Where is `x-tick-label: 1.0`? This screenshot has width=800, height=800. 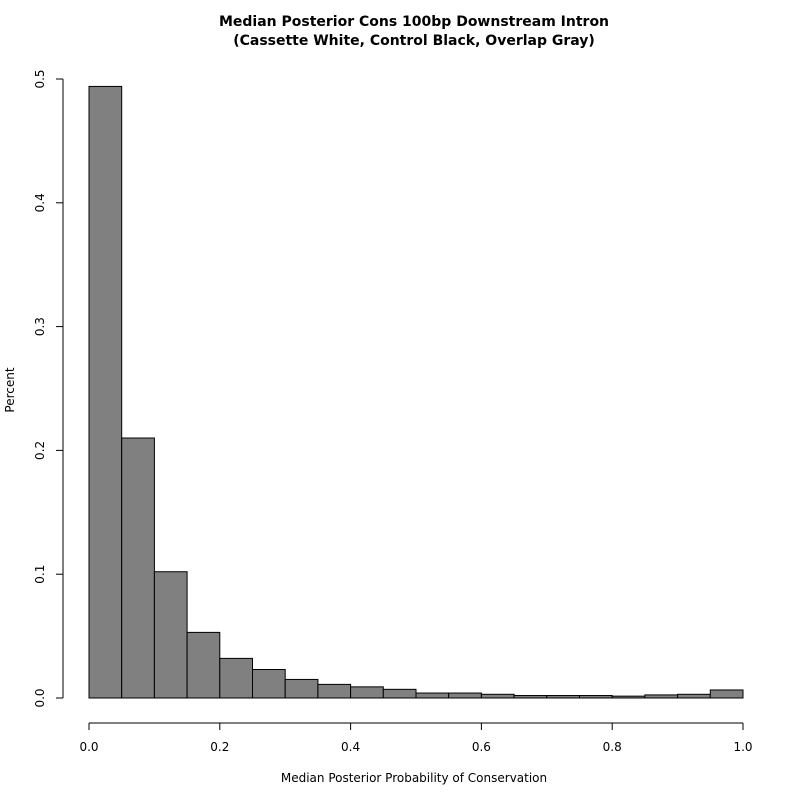
x-tick-label: 1.0 is located at coordinates (742, 747).